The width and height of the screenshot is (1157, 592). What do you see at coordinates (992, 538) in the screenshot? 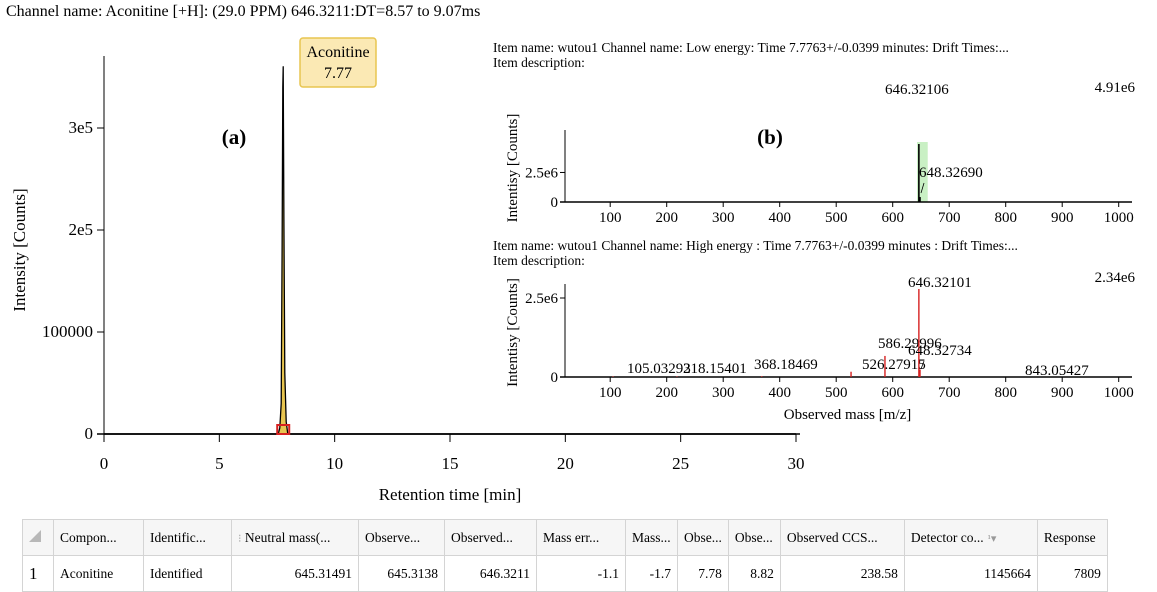
I see `sort-descending-icon: ¹▾` at bounding box center [992, 538].